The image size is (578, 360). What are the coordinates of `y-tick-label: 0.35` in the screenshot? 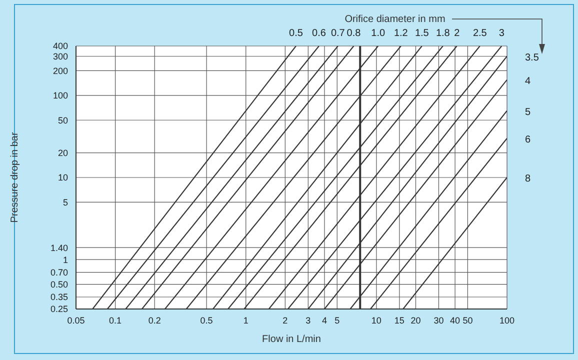 It's located at (59, 297).